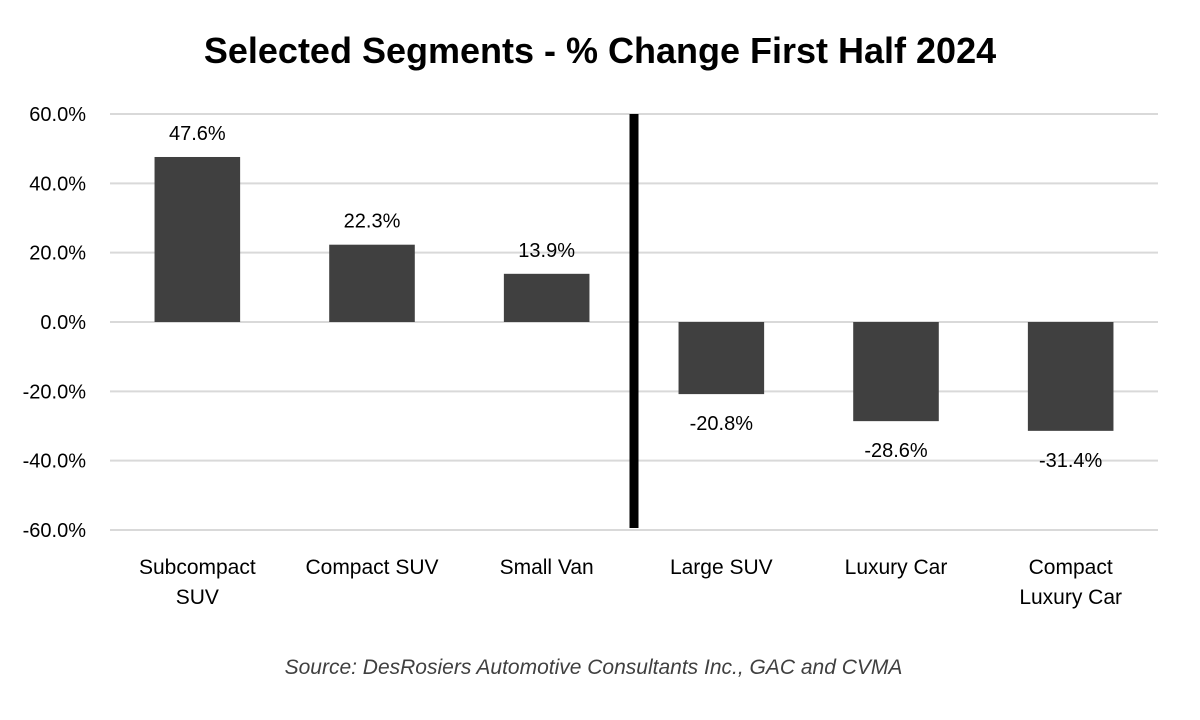 This screenshot has width=1200, height=720. Describe the element at coordinates (55, 462) in the screenshot. I see `y-tick-label: -40.0%` at that location.